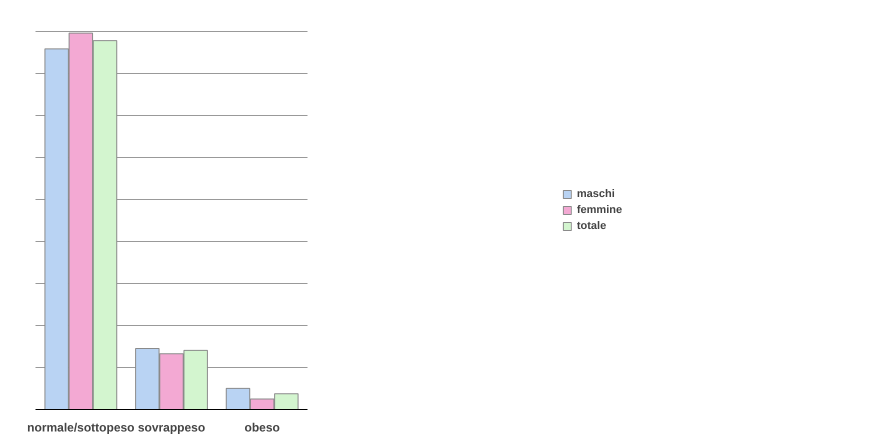 The width and height of the screenshot is (877, 437). What do you see at coordinates (591, 226) in the screenshot?
I see `legend-label: totale` at bounding box center [591, 226].